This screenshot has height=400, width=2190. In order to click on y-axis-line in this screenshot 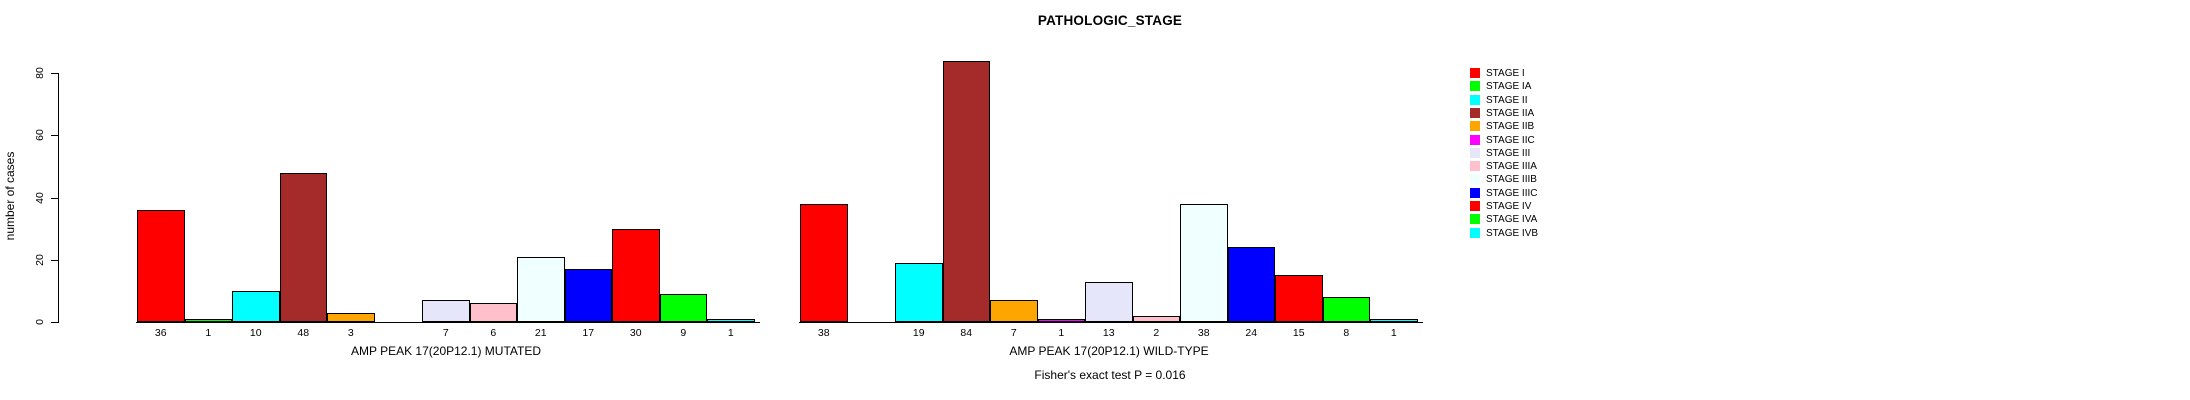, I will do `click(58, 198)`.